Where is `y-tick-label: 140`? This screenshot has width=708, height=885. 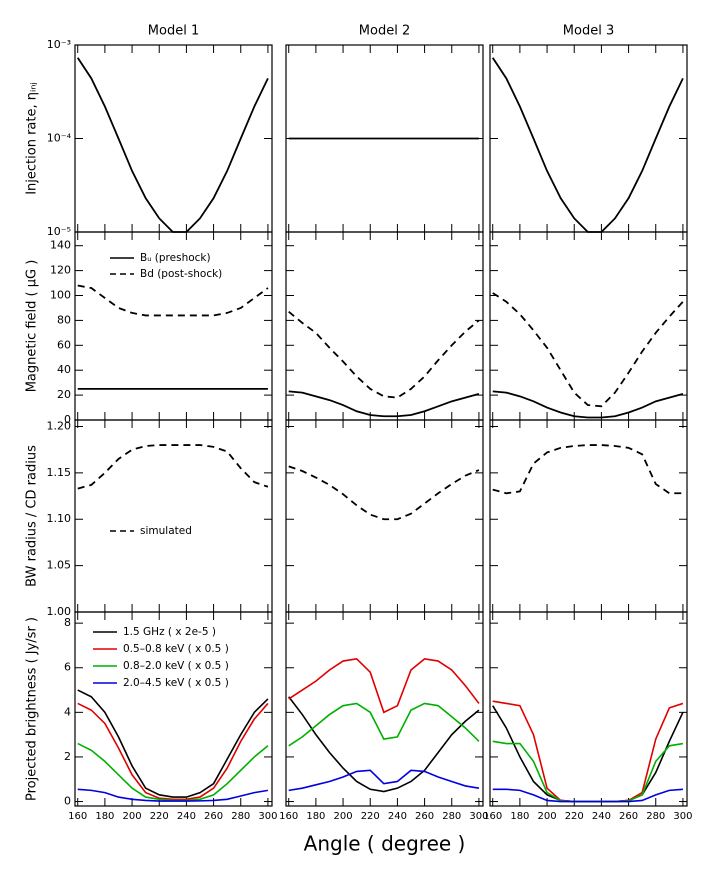 y-tick-label: 140 is located at coordinates (60, 245).